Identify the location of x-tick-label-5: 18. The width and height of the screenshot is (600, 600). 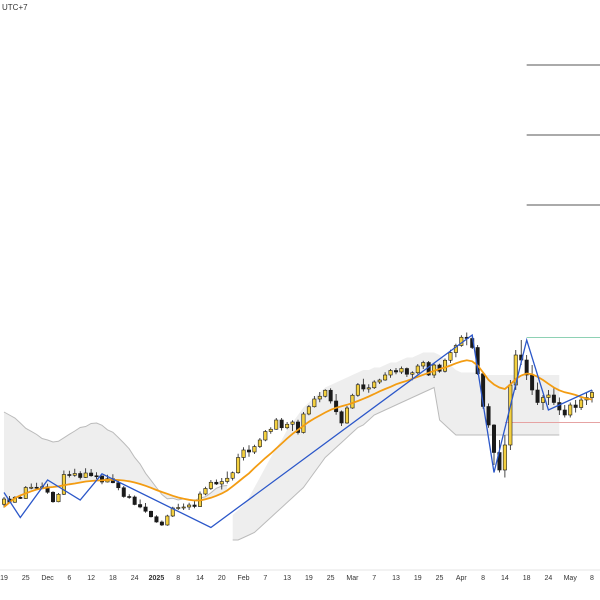
(113, 578).